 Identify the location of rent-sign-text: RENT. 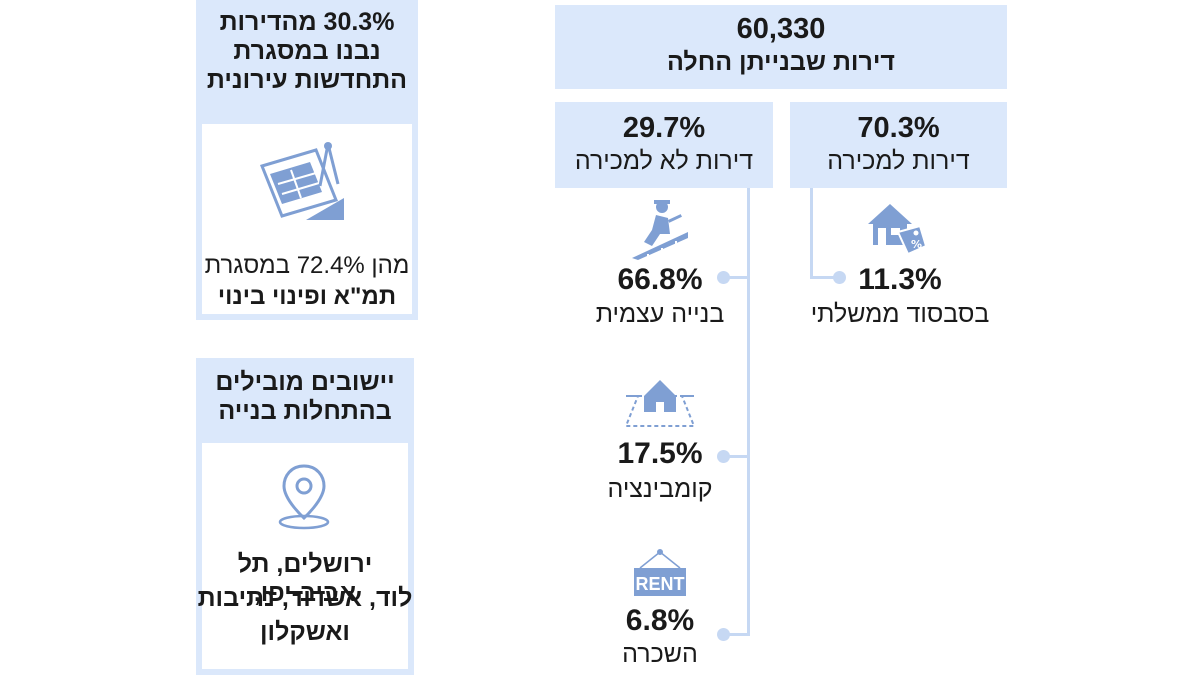
(660, 584).